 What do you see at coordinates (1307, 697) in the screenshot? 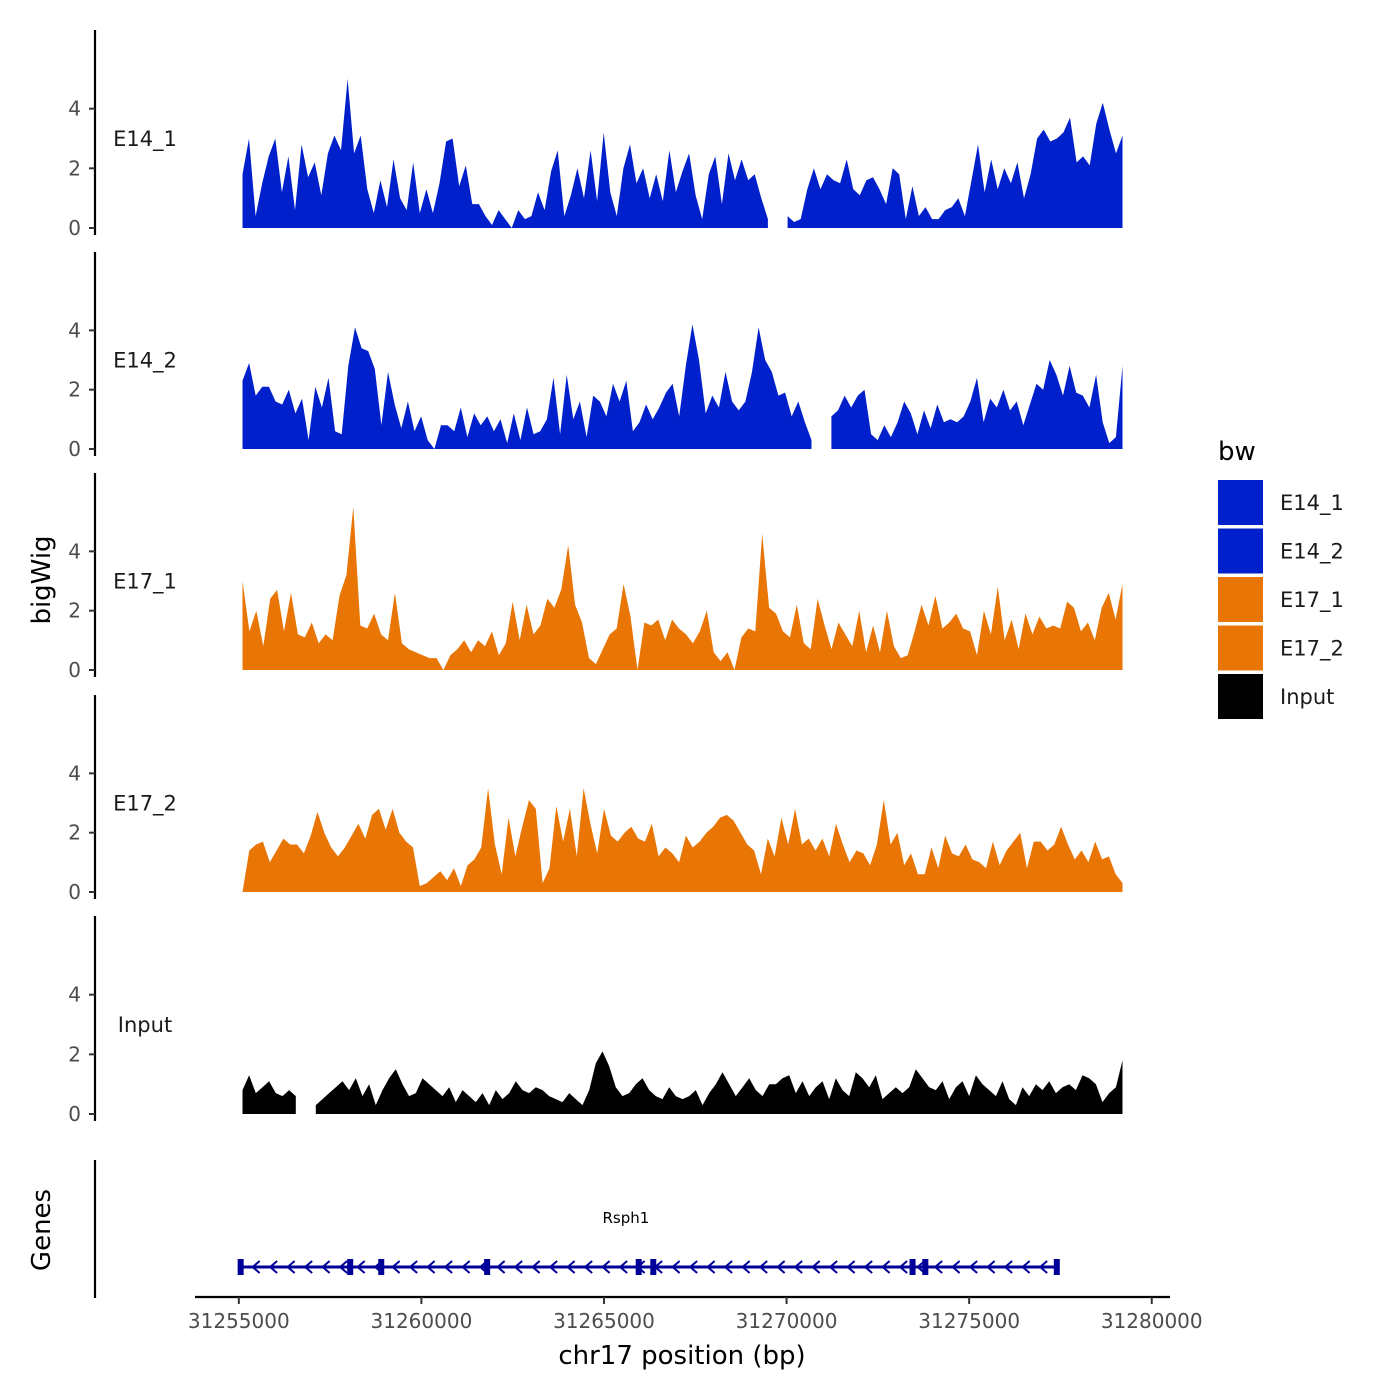
I see `legend-label-Input: Input` at bounding box center [1307, 697].